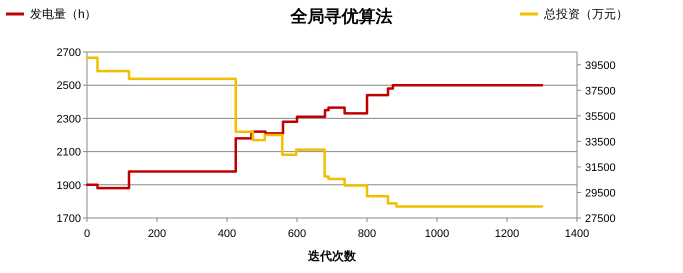  What do you see at coordinates (507, 234) in the screenshot?
I see `x-tick-label: 1200` at bounding box center [507, 234].